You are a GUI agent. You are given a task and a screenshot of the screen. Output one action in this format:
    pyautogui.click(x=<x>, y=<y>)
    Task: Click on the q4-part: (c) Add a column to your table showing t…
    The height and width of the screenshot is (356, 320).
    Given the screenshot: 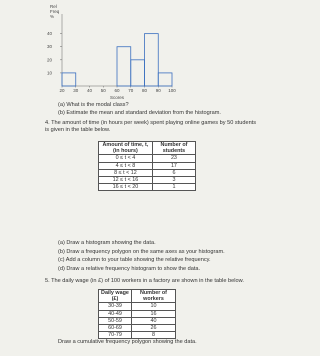 What is the action you would take?
    pyautogui.click(x=134, y=260)
    